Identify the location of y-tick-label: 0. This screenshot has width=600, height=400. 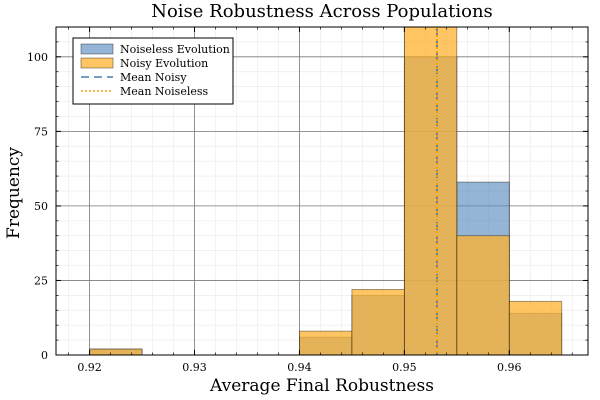
(44, 355).